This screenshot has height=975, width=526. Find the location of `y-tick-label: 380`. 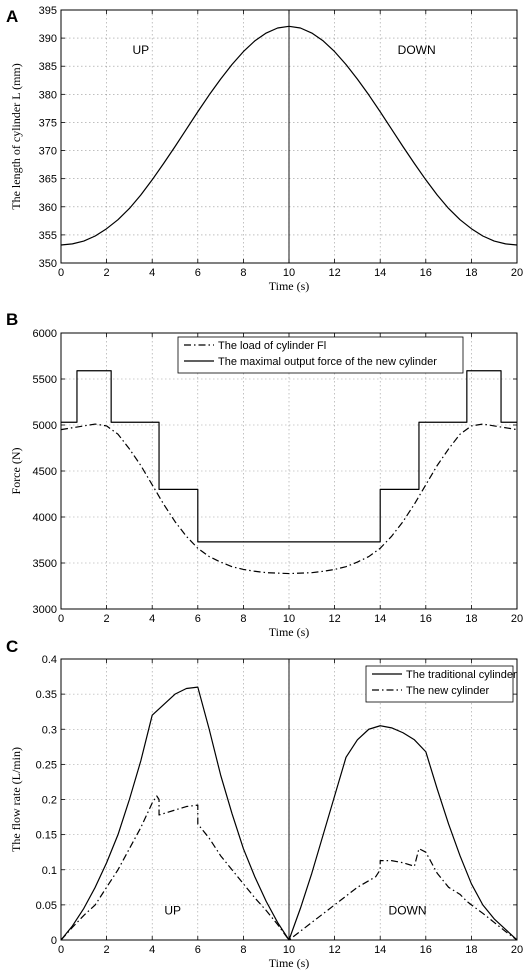

y-tick-label: 380 is located at coordinates (48, 95).